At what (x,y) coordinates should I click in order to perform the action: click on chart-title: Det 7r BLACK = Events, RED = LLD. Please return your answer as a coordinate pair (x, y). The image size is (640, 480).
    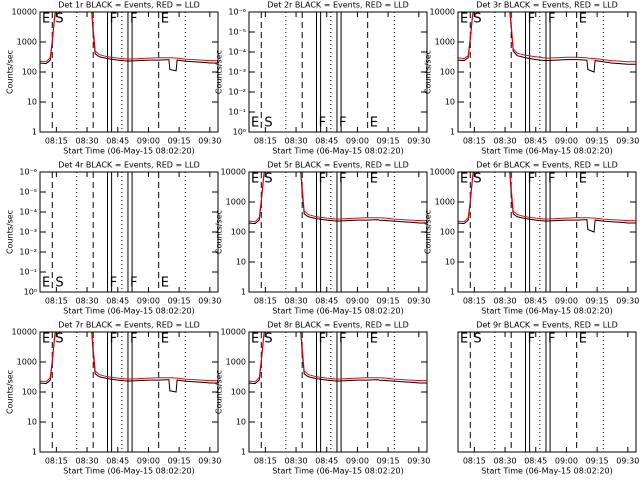
    Looking at the image, I should click on (129, 325).